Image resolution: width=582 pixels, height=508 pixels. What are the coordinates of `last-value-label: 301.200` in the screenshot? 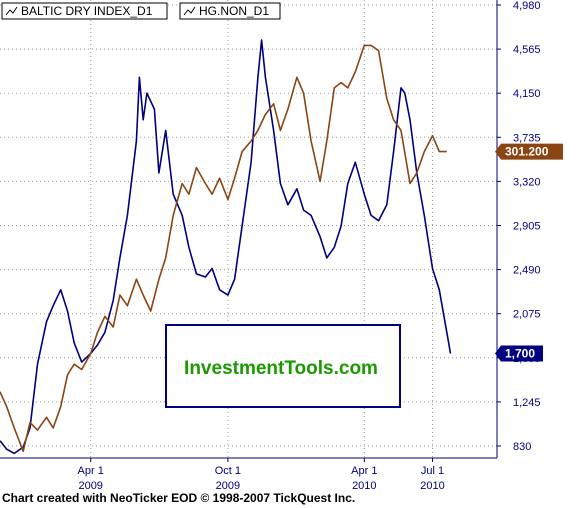 It's located at (527, 152).